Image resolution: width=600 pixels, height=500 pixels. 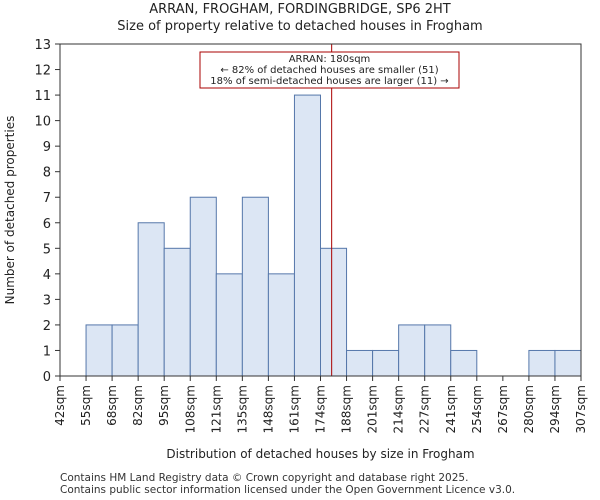 What do you see at coordinates (373, 409) in the screenshot?
I see `x-tick-label: 201sqm` at bounding box center [373, 409].